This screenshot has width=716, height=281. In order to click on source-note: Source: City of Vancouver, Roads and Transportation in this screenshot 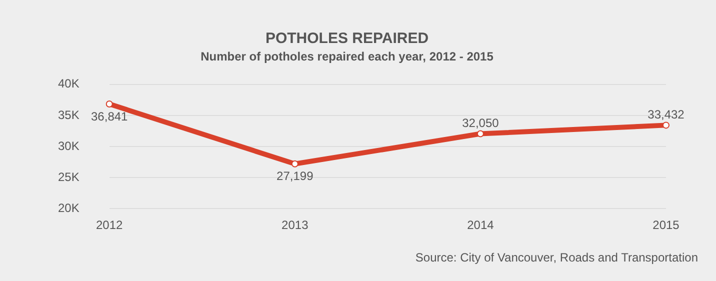, I will do `click(556, 257)`.